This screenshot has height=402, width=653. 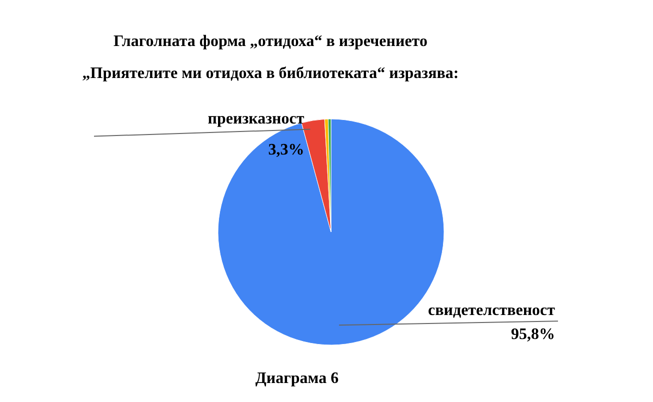 What do you see at coordinates (256, 119) in the screenshot?
I see `slice-label: преизказност` at bounding box center [256, 119].